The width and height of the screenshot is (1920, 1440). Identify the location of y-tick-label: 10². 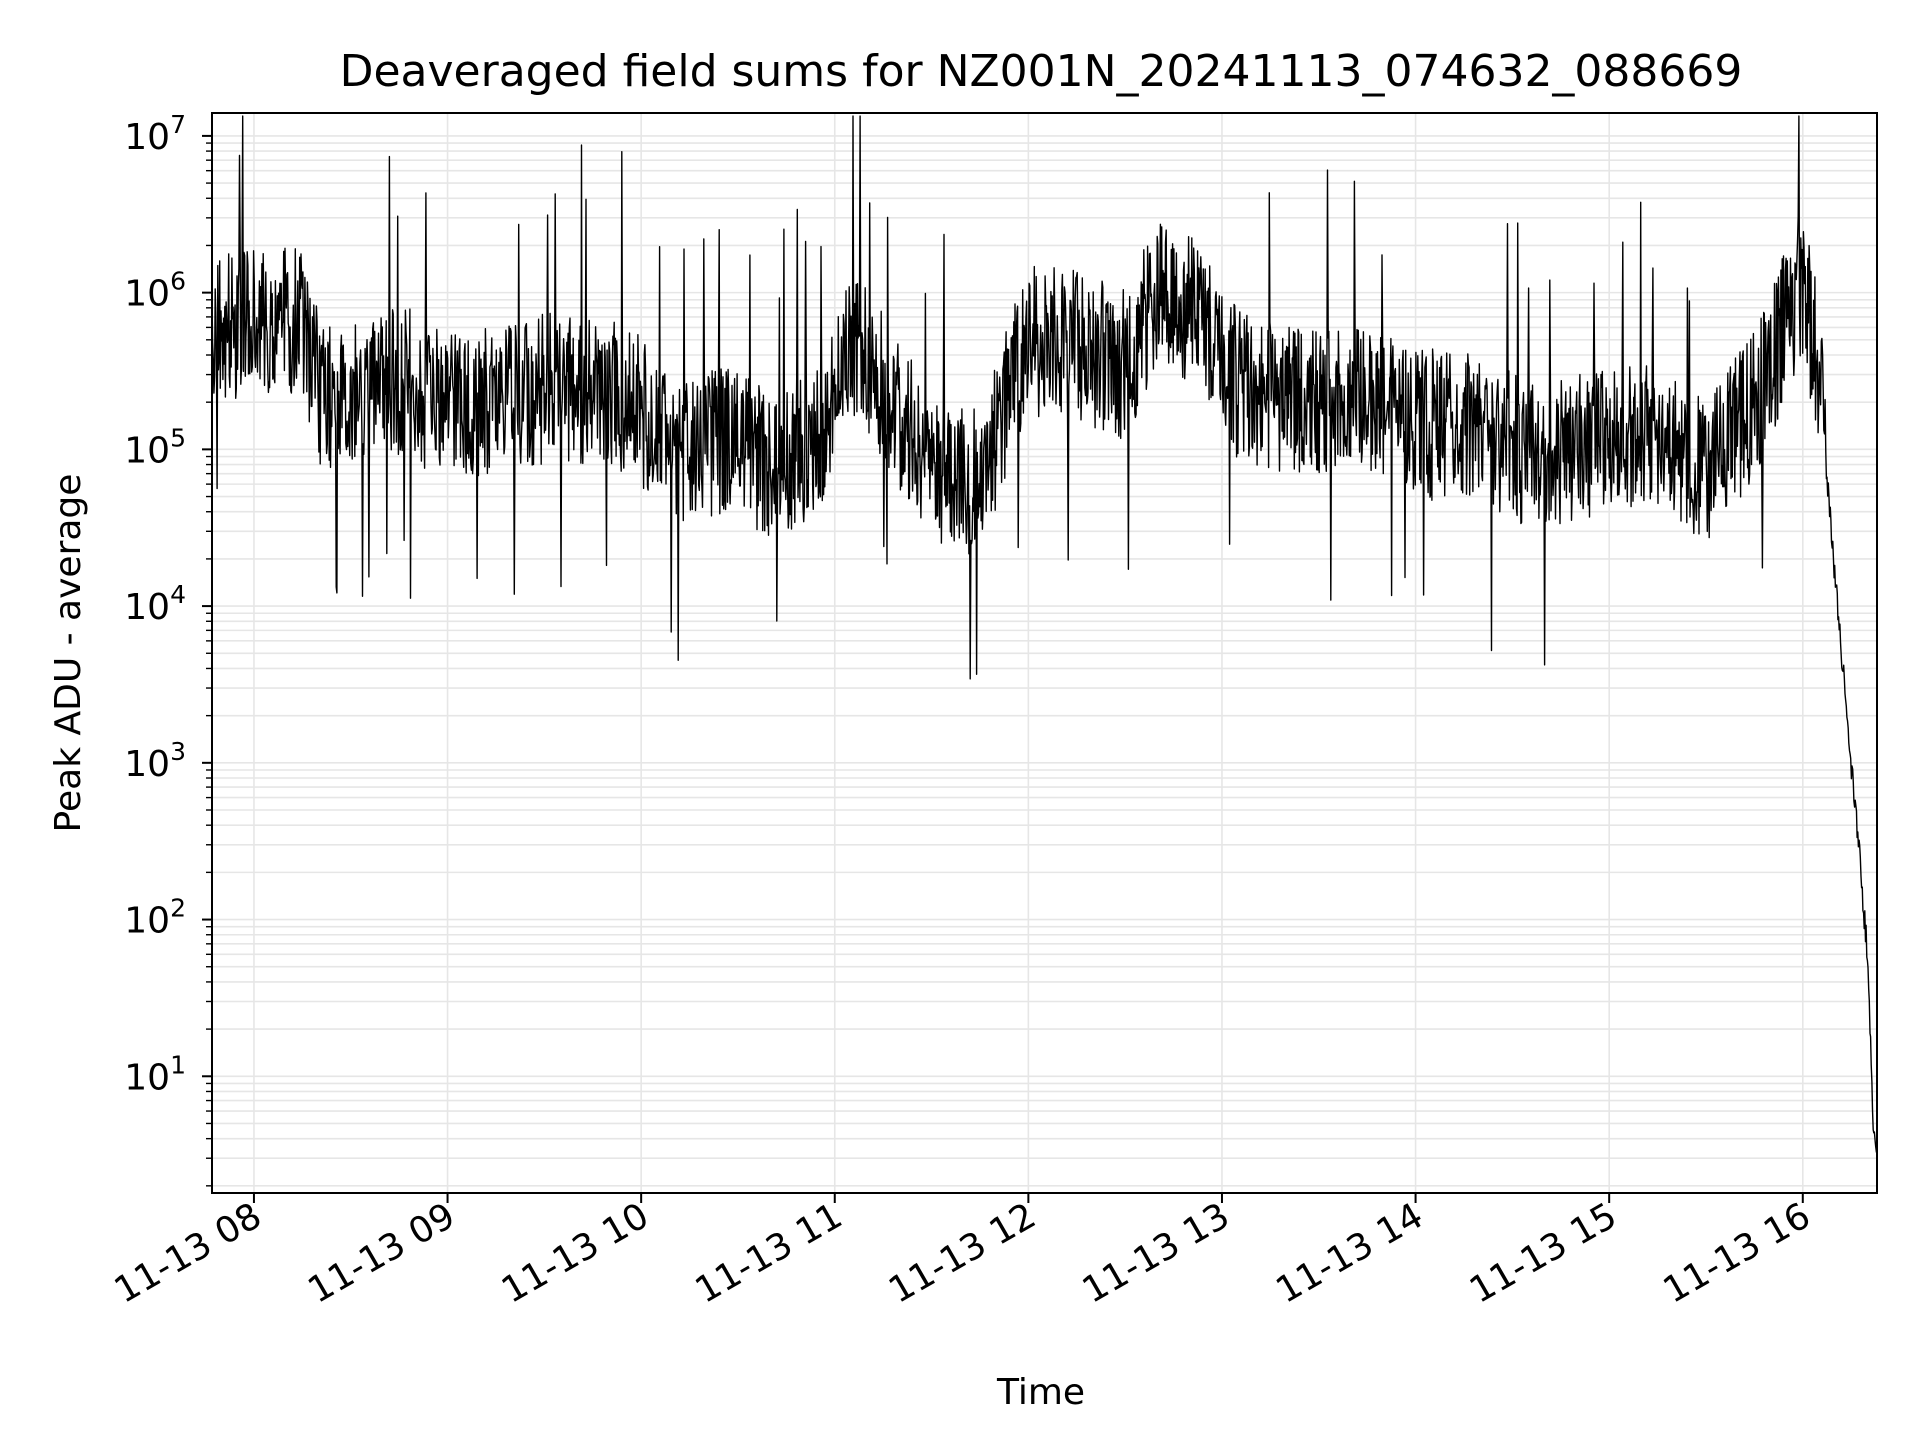
(155, 918).